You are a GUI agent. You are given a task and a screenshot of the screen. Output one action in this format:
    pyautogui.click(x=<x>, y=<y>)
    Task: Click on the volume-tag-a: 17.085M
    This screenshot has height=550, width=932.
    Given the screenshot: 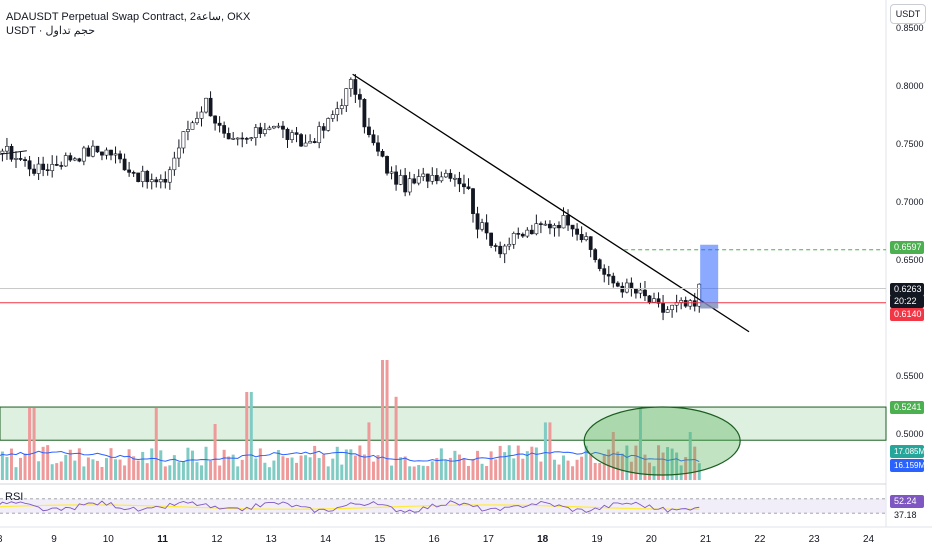 What is the action you would take?
    pyautogui.click(x=907, y=451)
    